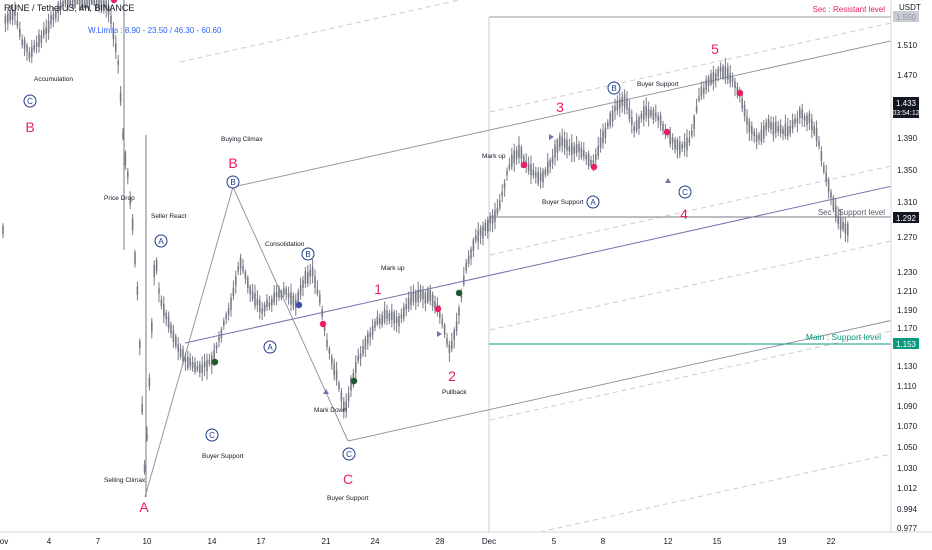  What do you see at coordinates (348, 479) in the screenshot?
I see `wave-label-c: C` at bounding box center [348, 479].